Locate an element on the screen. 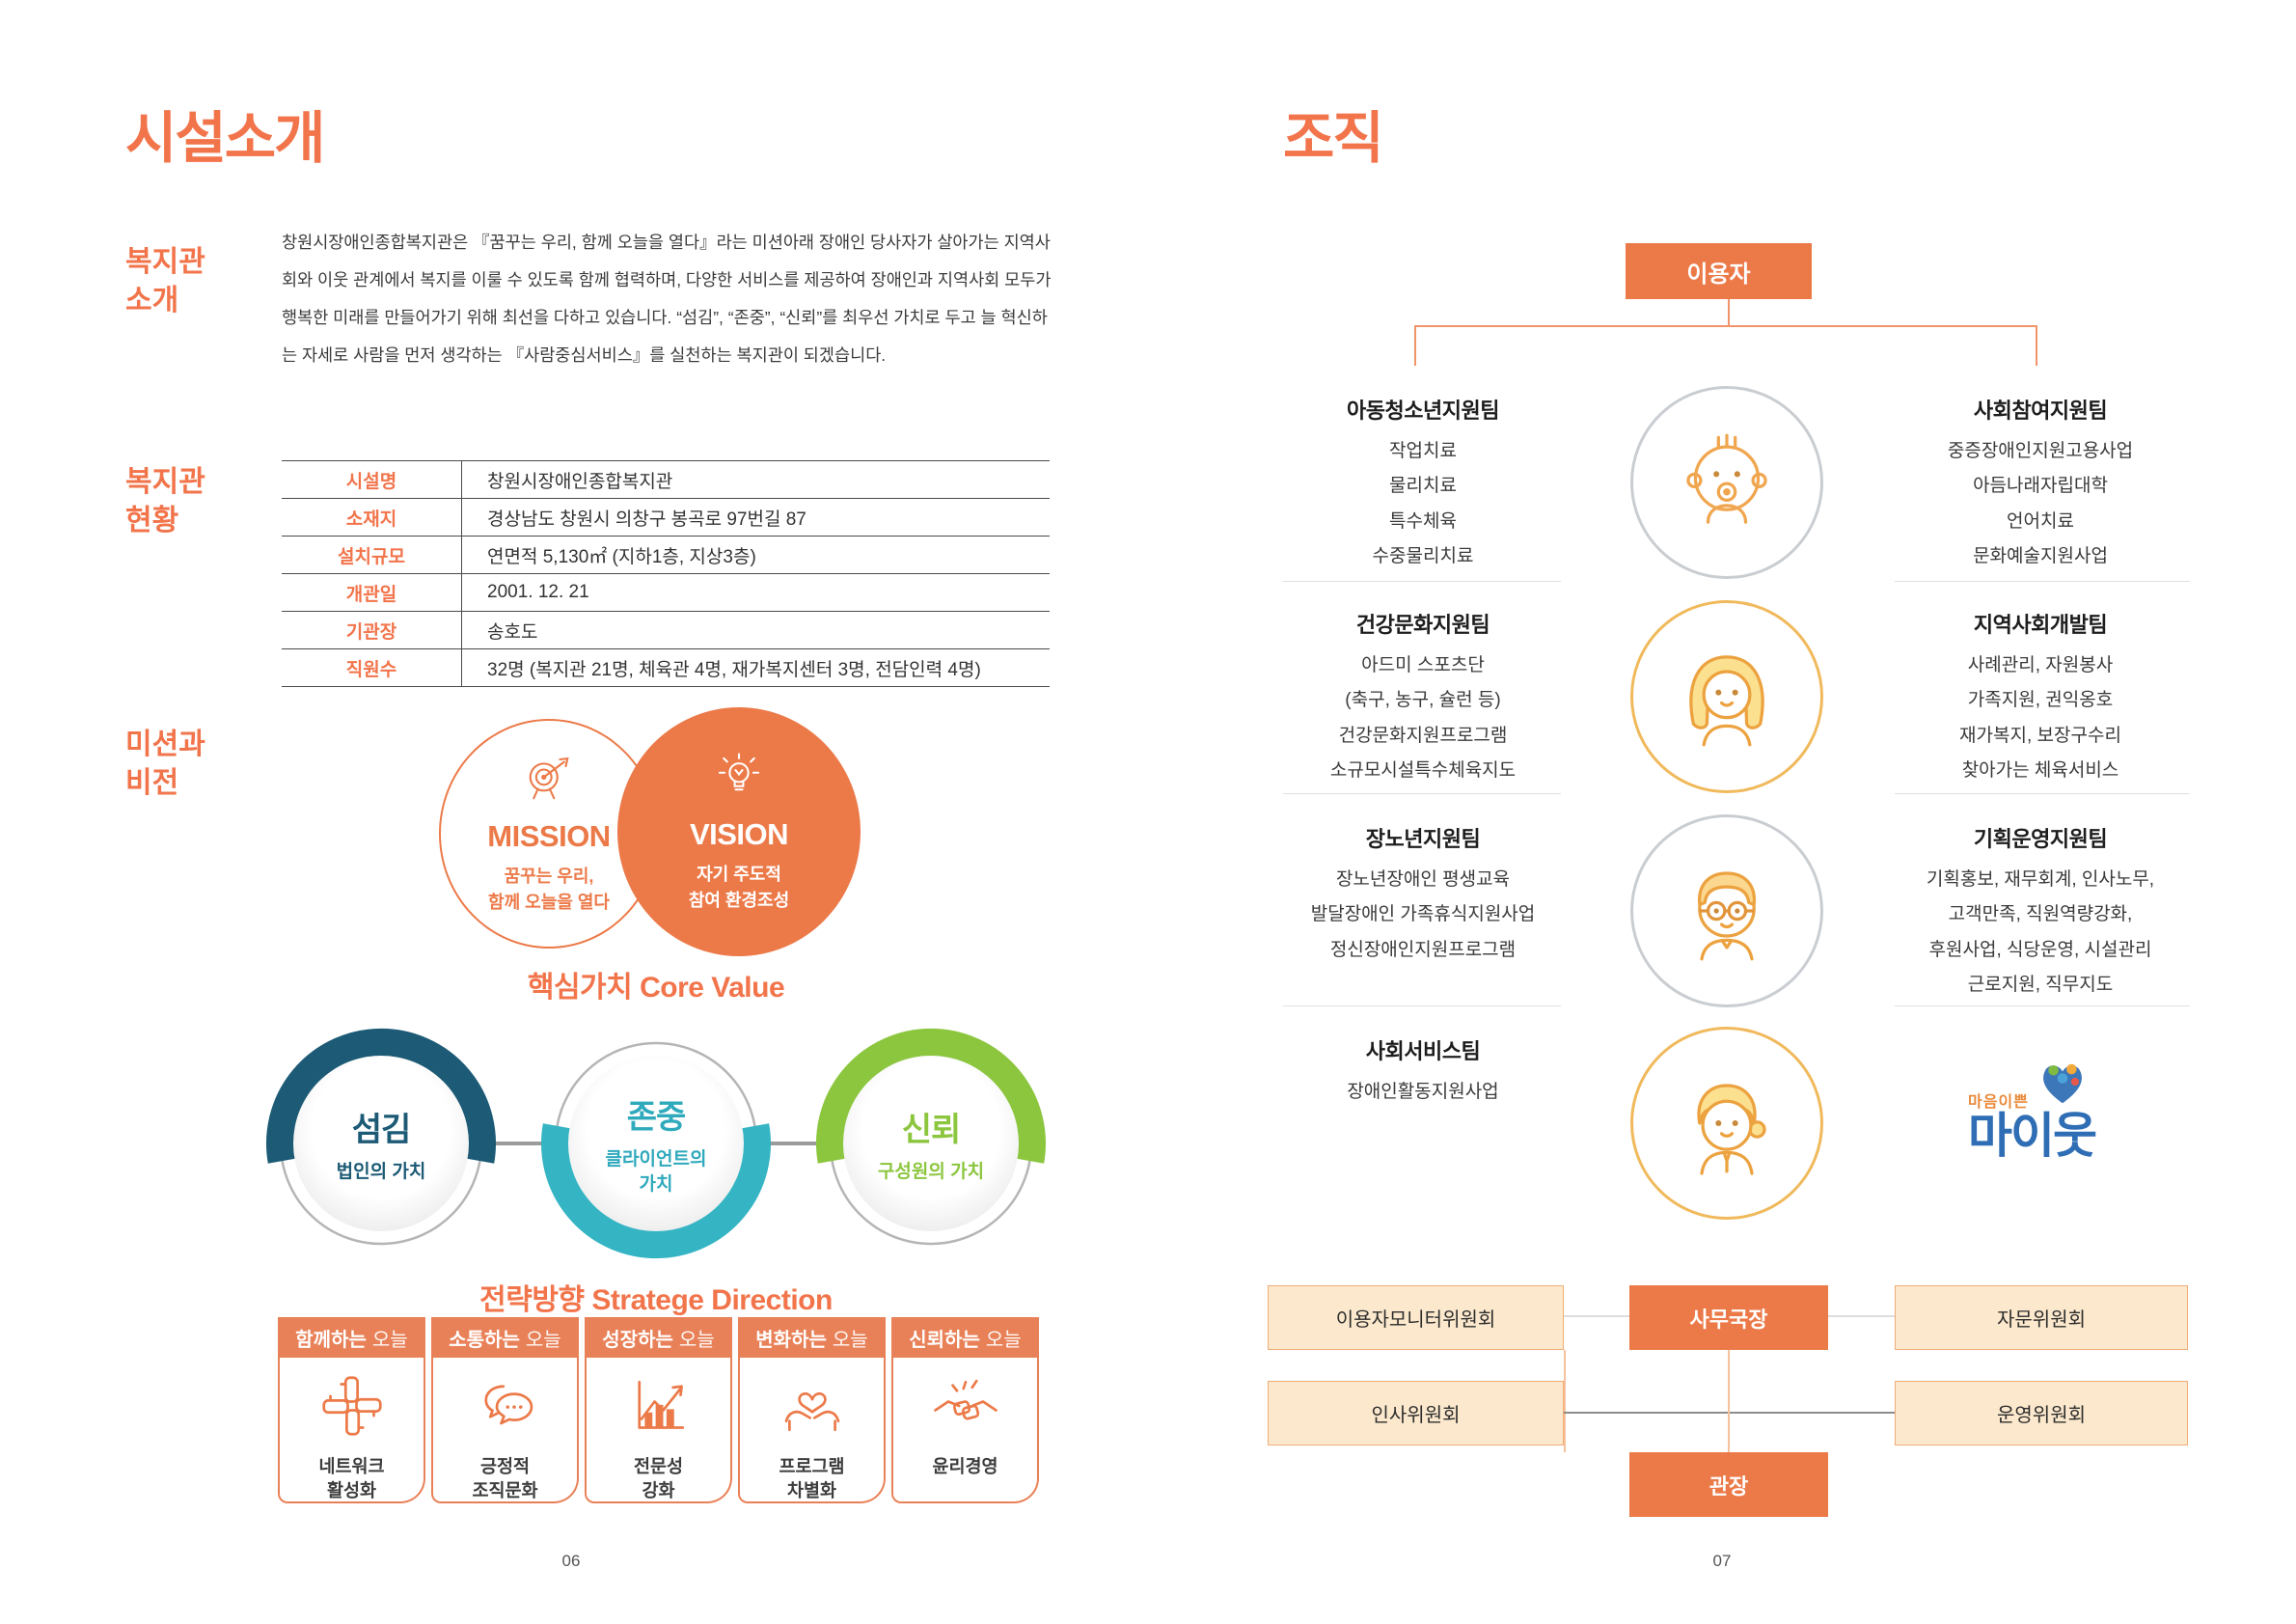 This screenshot has width=2296, height=1624. team-item: 물리치료 is located at coordinates (1423, 486).